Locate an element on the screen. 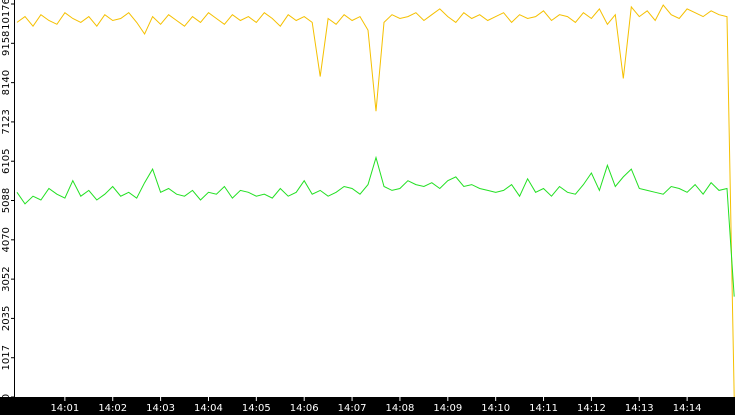 The height and width of the screenshot is (415, 735). y-tick-label: 1017 is located at coordinates (6, 357).